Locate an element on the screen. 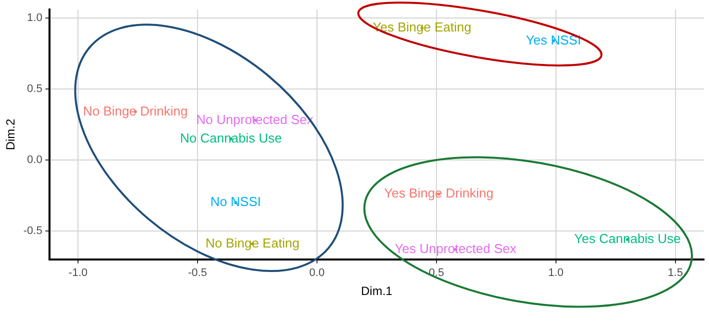 The width and height of the screenshot is (709, 329). x-tick-label: 1.5 is located at coordinates (675, 273).